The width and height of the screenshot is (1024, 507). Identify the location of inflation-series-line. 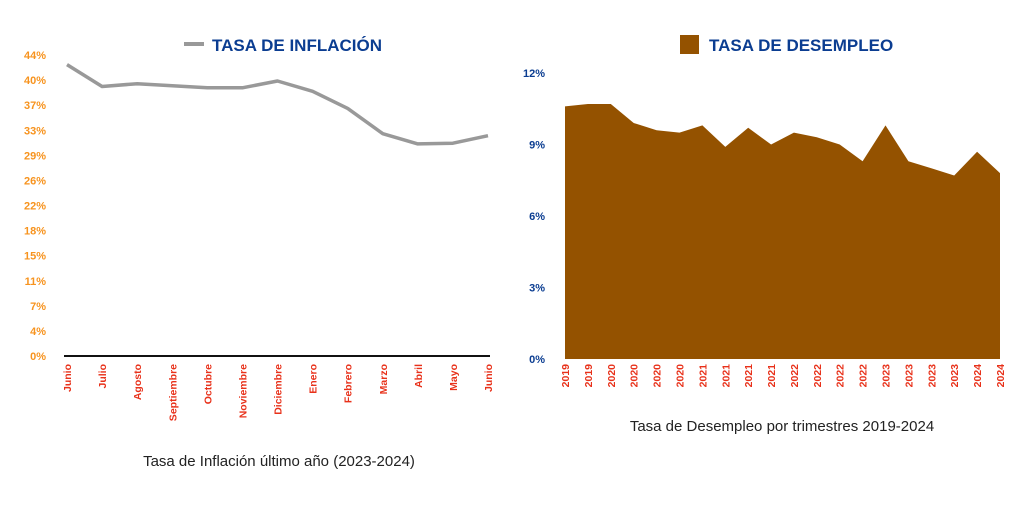
(277, 104).